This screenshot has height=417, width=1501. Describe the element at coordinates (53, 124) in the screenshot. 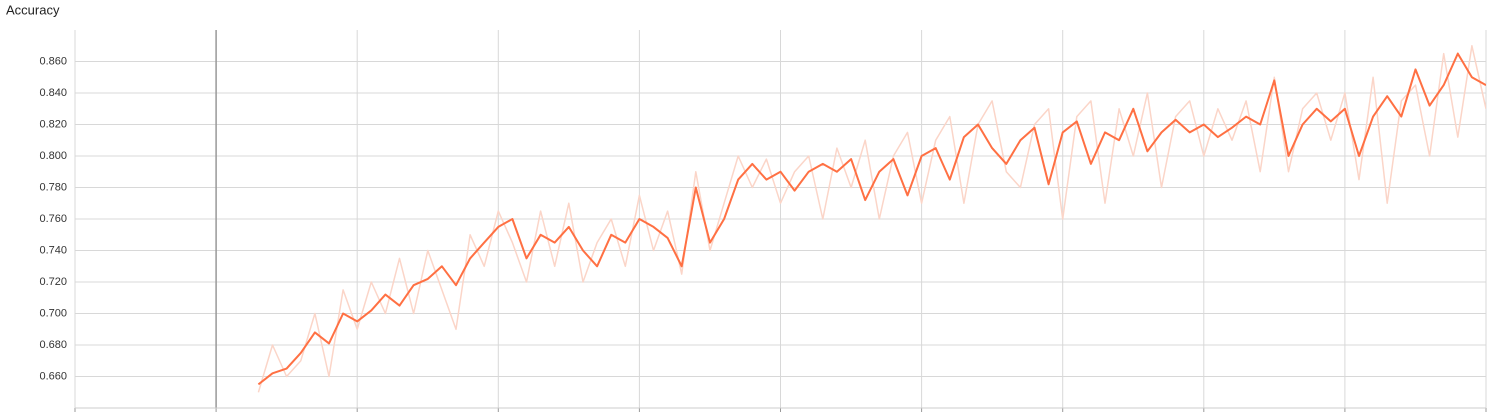

I see `y-tick-label: 0.820` at that location.